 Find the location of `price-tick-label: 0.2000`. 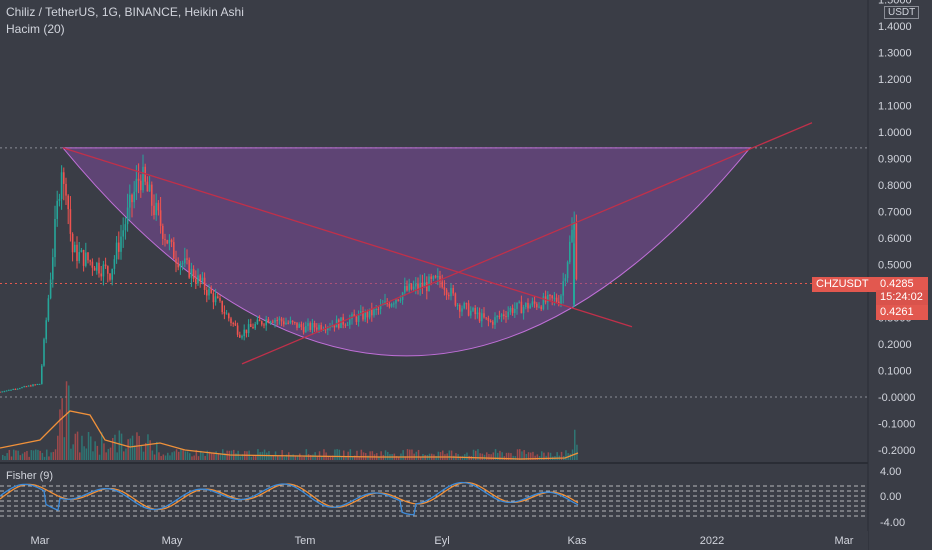

price-tick-label: 0.2000 is located at coordinates (895, 345).